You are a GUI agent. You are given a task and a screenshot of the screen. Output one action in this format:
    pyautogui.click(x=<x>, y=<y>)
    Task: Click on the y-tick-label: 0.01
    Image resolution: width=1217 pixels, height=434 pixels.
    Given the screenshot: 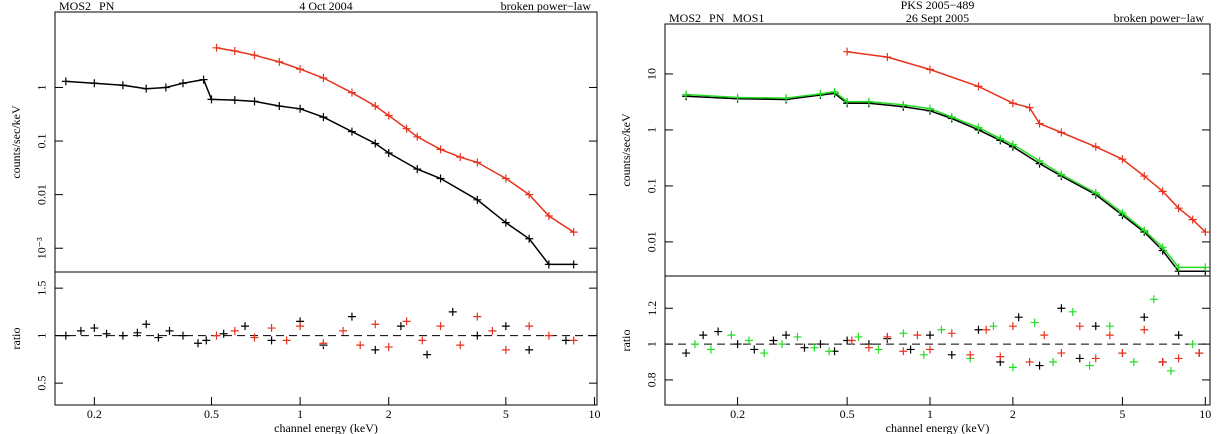 What is the action you would take?
    pyautogui.click(x=42, y=194)
    